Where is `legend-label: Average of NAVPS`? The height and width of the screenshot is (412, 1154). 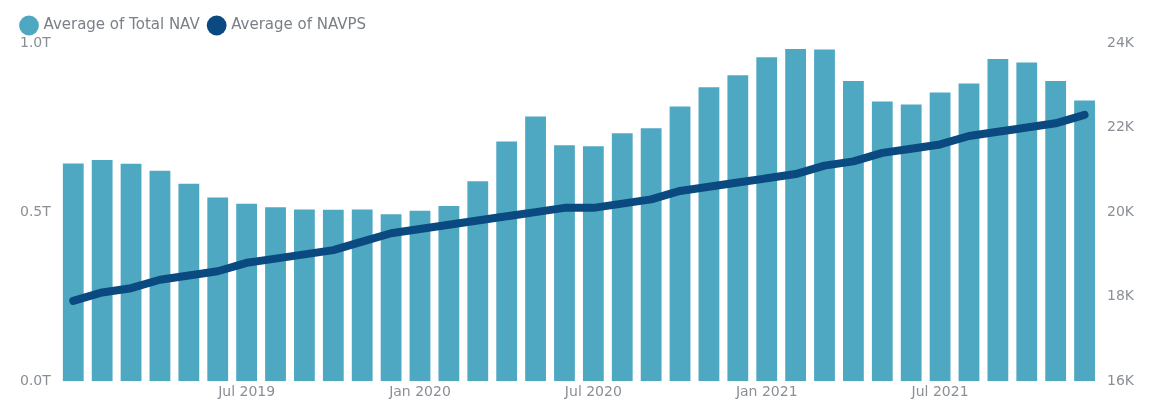 legend-label: Average of NAVPS is located at coordinates (299, 24).